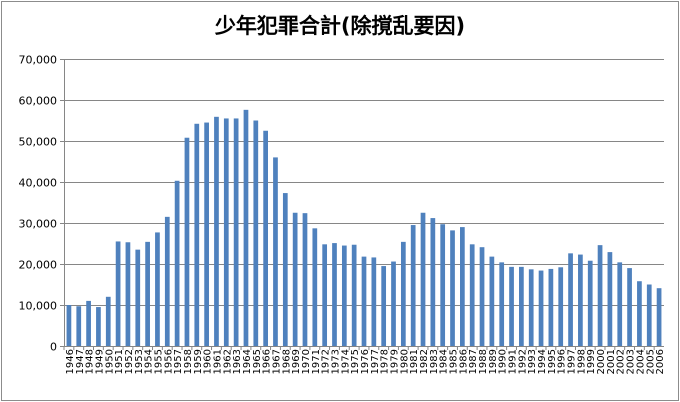 The height and width of the screenshot is (402, 680). Describe the element at coordinates (178, 361) in the screenshot. I see `x-tick-label: 1957` at that location.